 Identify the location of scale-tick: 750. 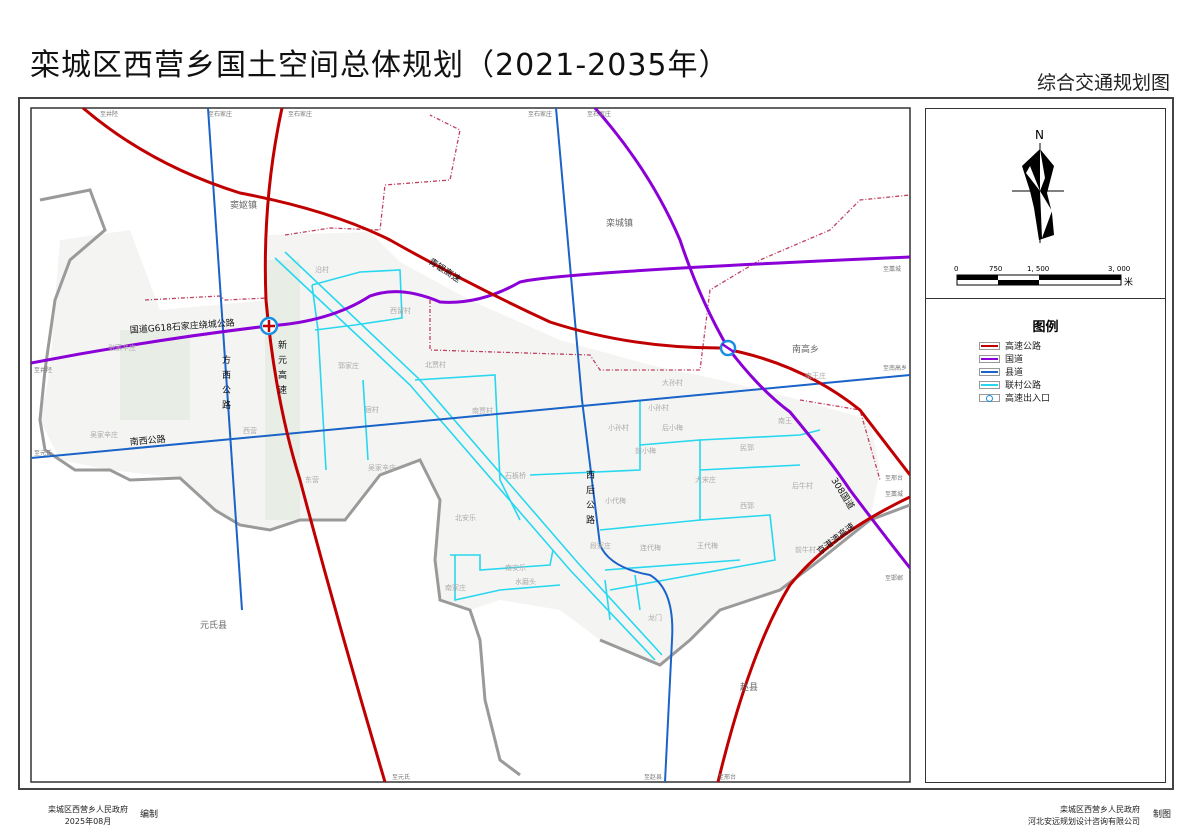
(995, 269).